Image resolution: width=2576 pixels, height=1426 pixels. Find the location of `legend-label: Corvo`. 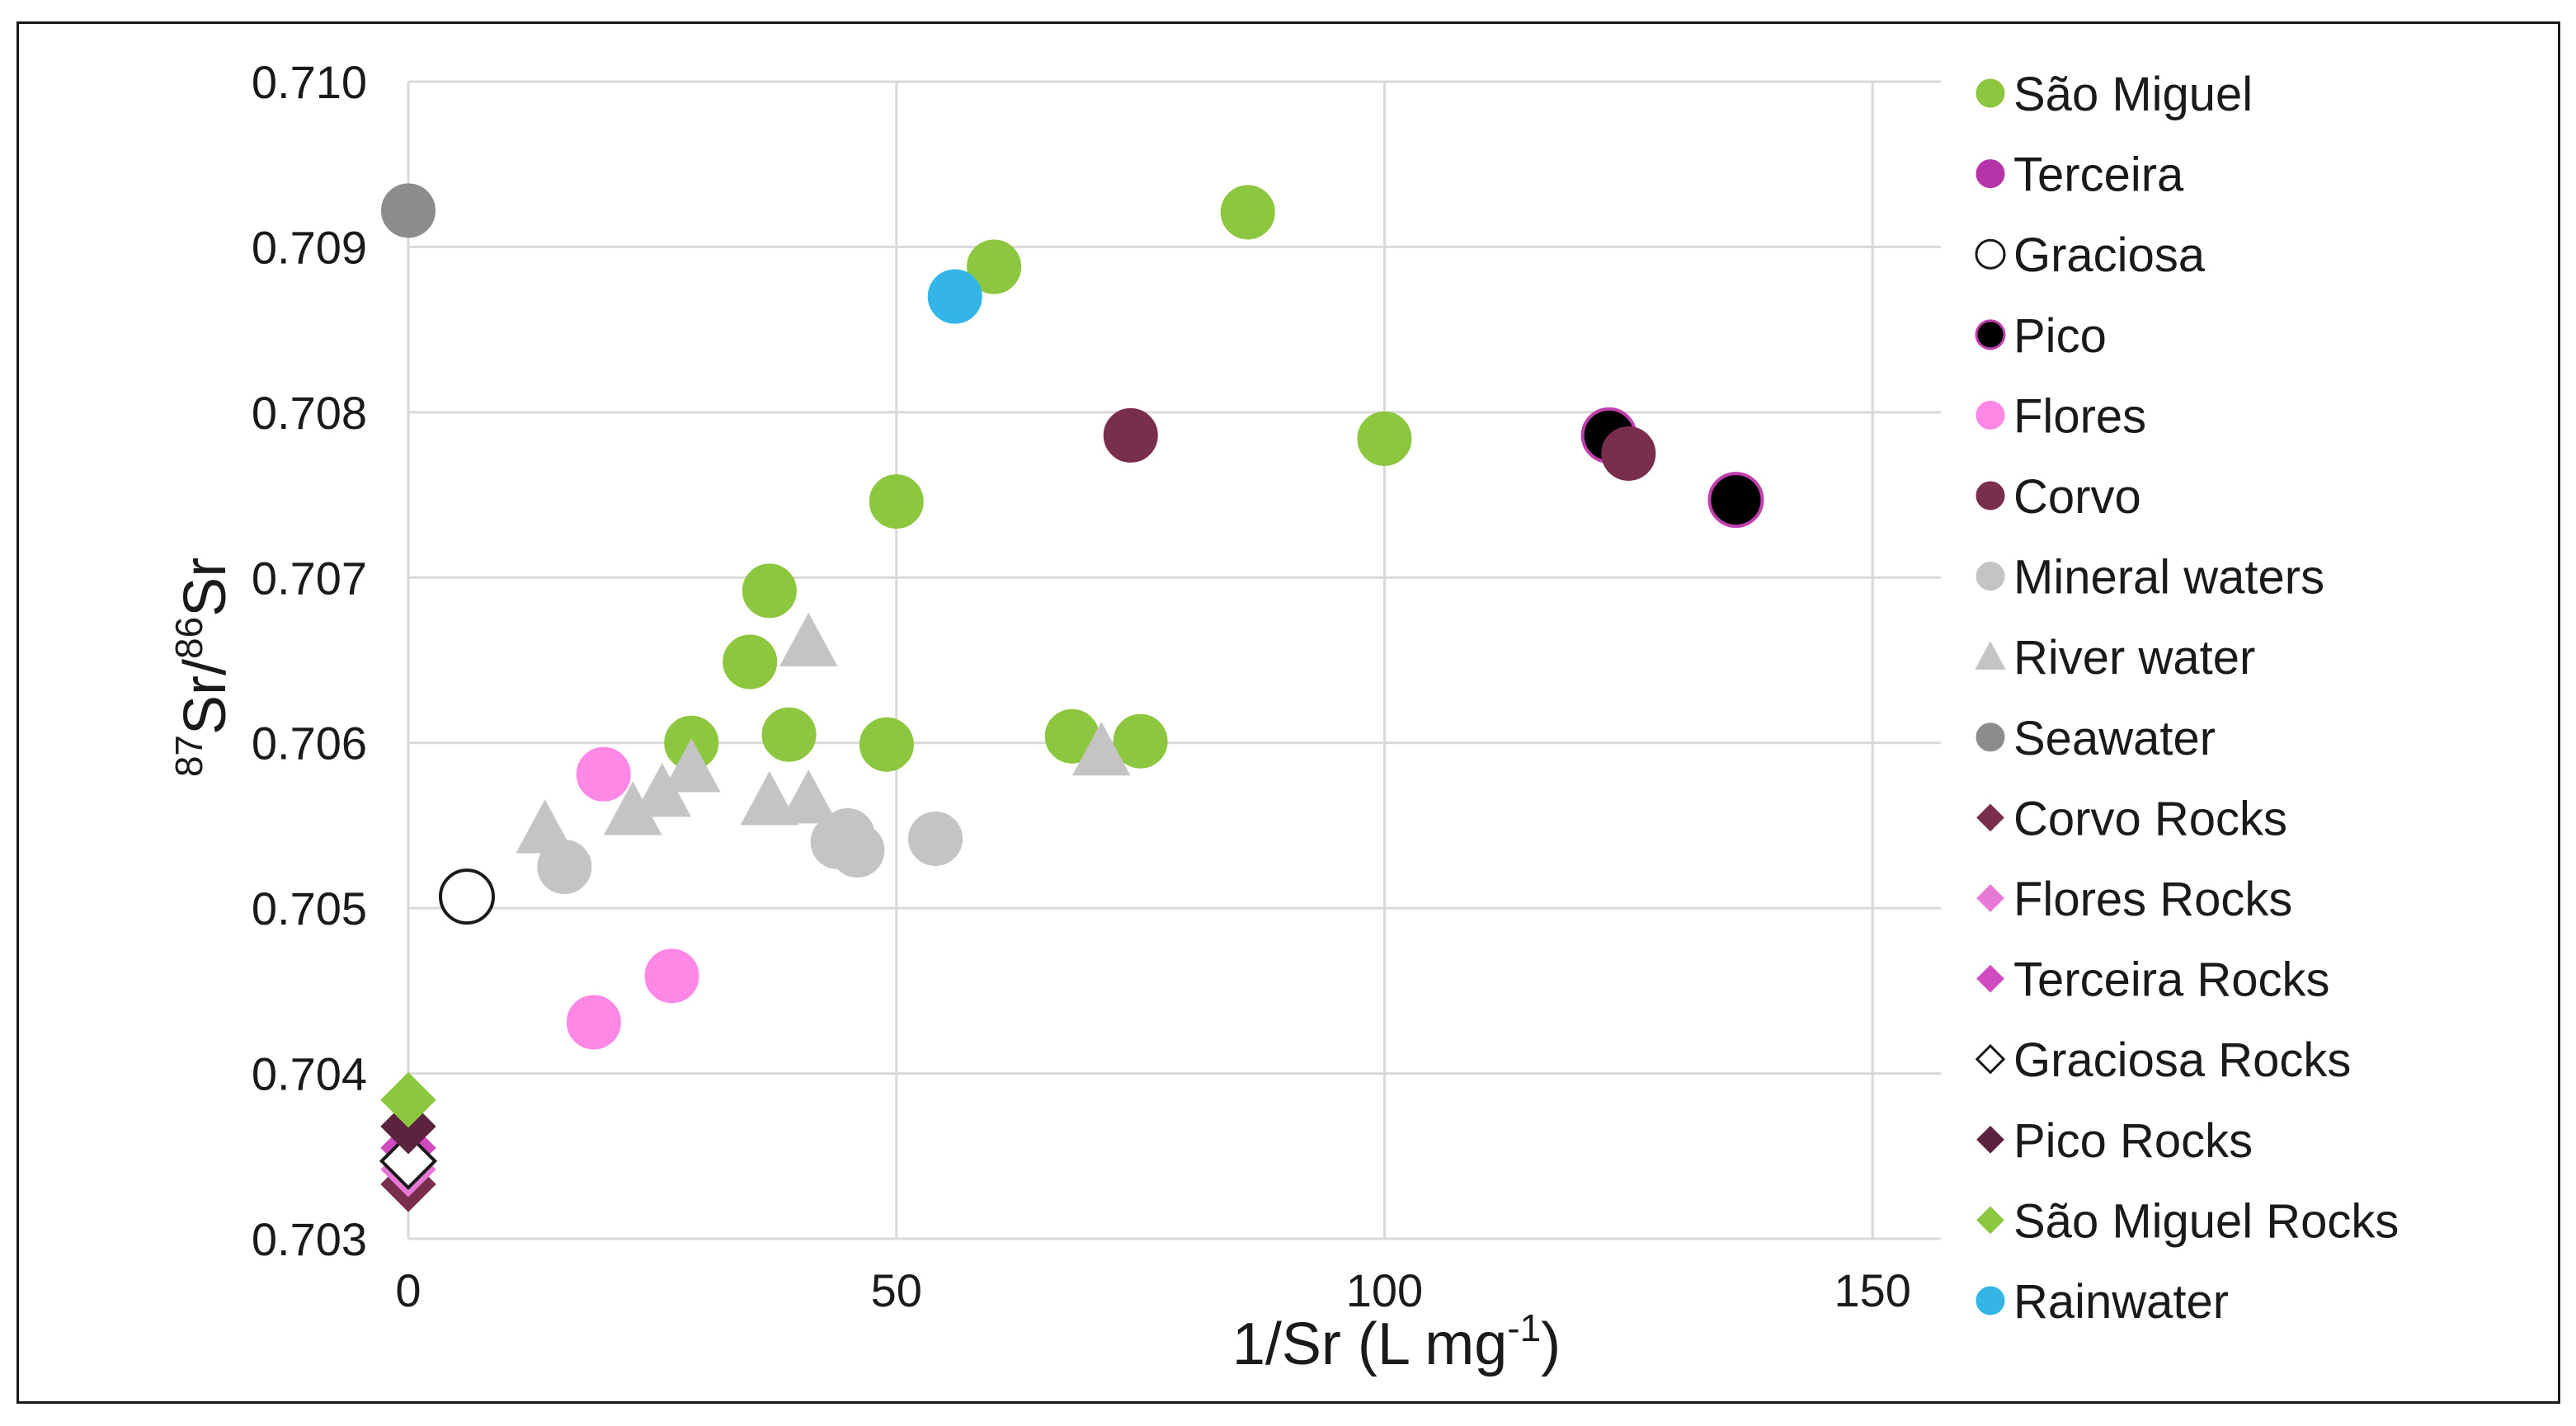

legend-label: Corvo is located at coordinates (2077, 497).